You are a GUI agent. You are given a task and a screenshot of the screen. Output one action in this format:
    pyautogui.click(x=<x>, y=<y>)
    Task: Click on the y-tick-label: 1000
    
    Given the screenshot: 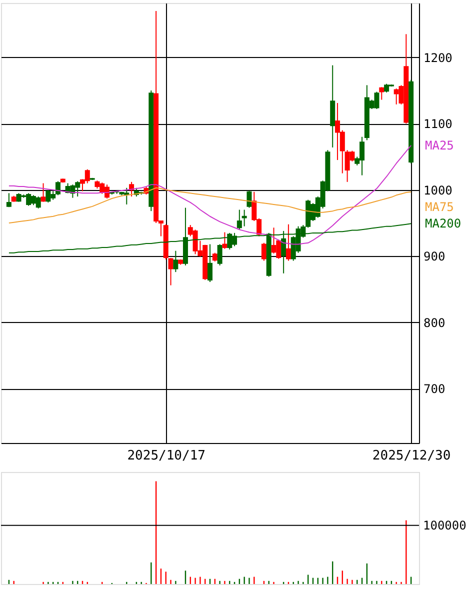 What is the action you would take?
    pyautogui.click(x=438, y=190)
    